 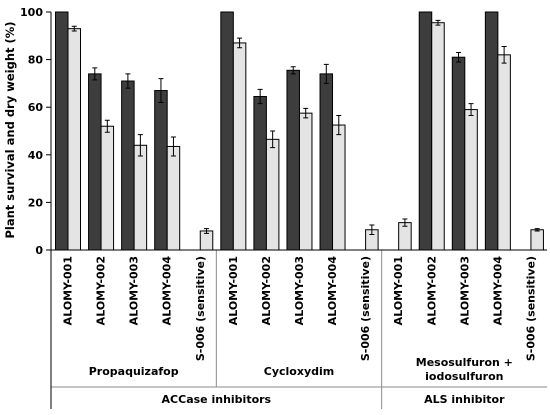 I want to click on supergroup-label: ALS inhibitor, so click(x=464, y=399).